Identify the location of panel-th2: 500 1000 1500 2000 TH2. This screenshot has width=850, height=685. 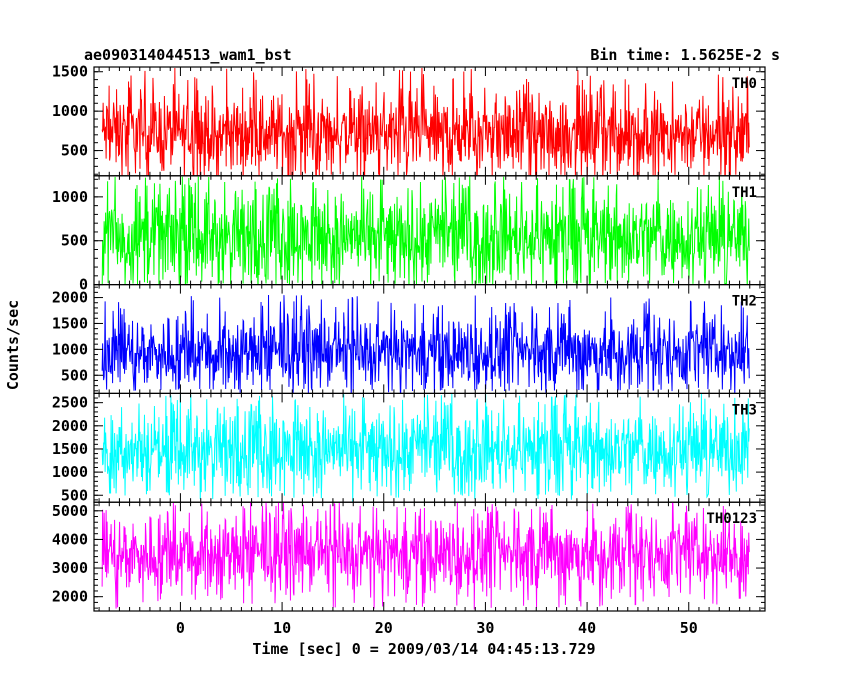
(409, 339).